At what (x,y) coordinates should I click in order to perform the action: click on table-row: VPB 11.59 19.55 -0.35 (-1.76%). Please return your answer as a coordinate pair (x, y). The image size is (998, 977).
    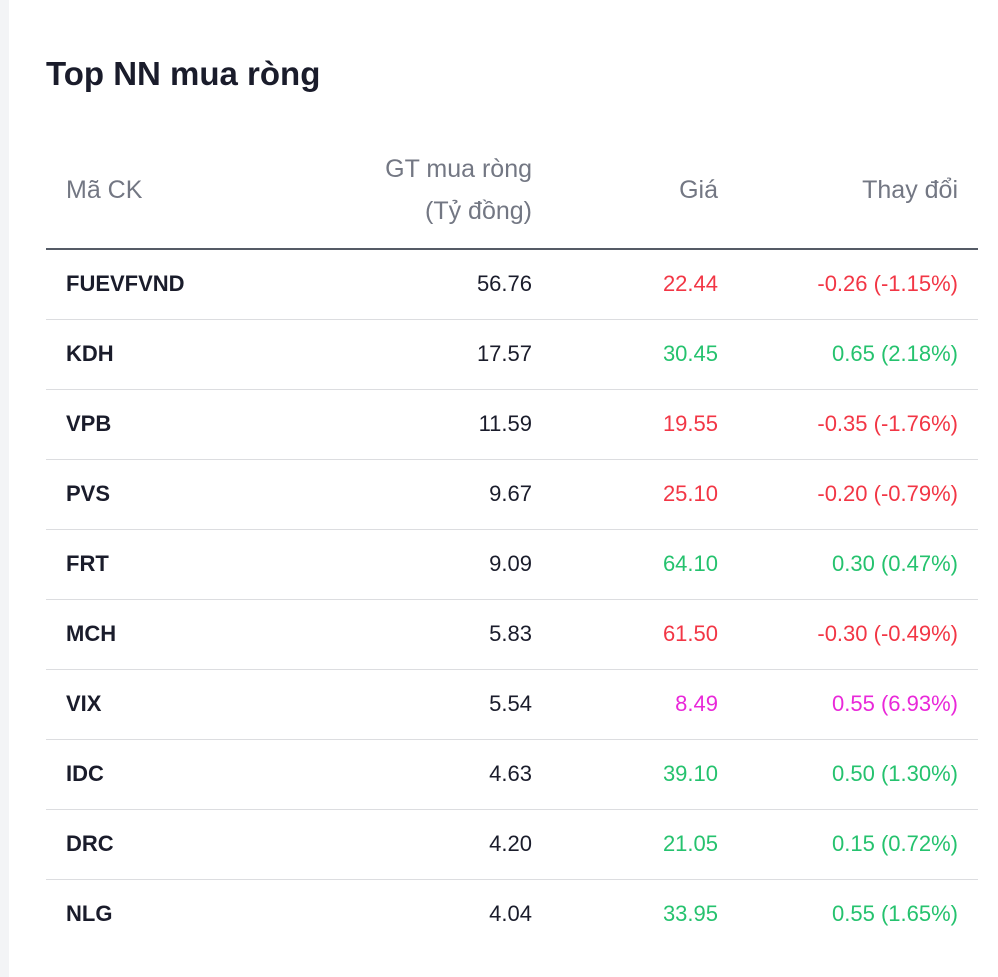
    Looking at the image, I should click on (512, 424).